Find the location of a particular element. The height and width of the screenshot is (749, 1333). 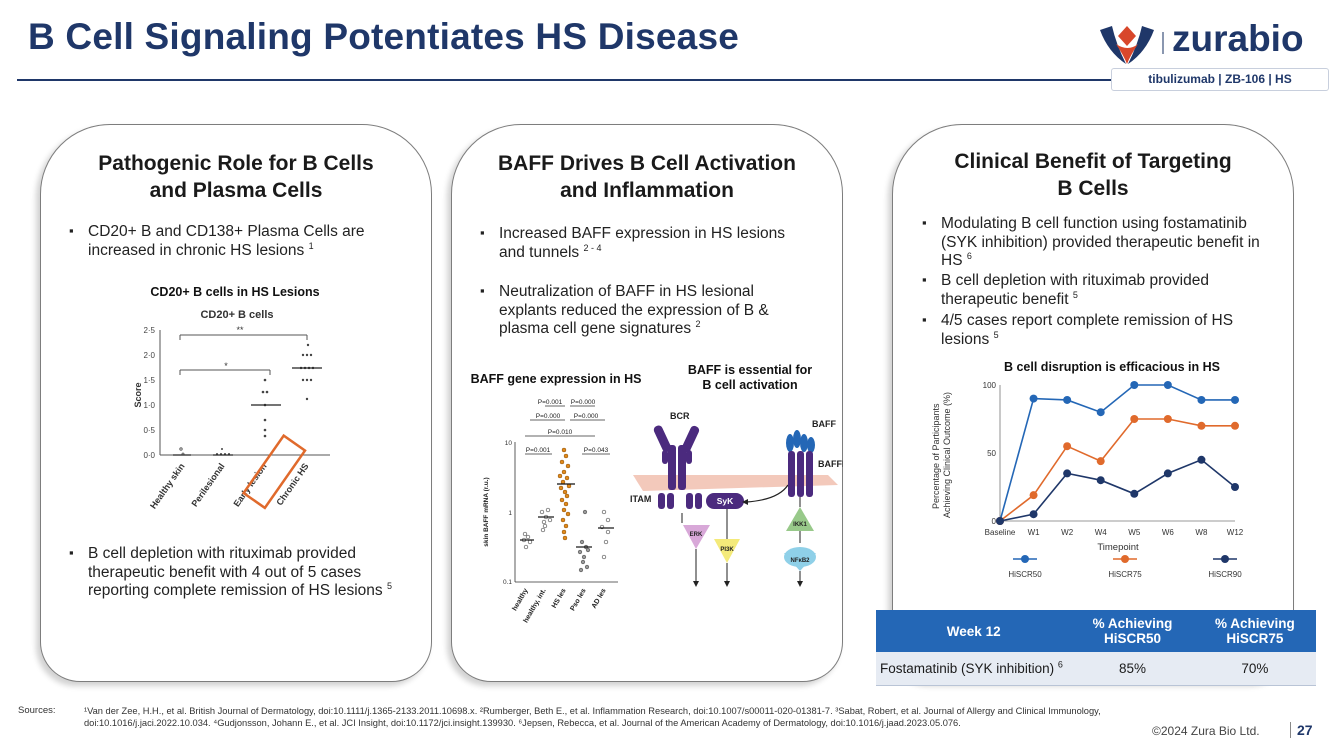

y-tick-2: 1·0 is located at coordinates (149, 405).